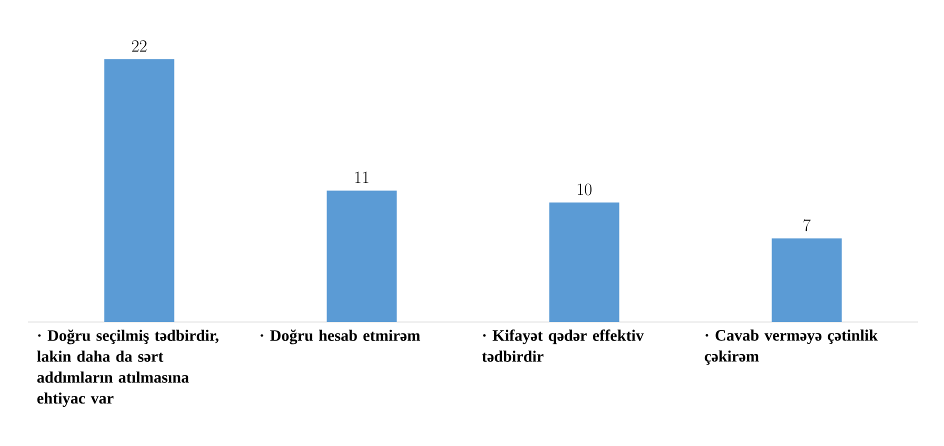  What do you see at coordinates (139, 46) in the screenshot?
I see `data-label: 22` at bounding box center [139, 46].